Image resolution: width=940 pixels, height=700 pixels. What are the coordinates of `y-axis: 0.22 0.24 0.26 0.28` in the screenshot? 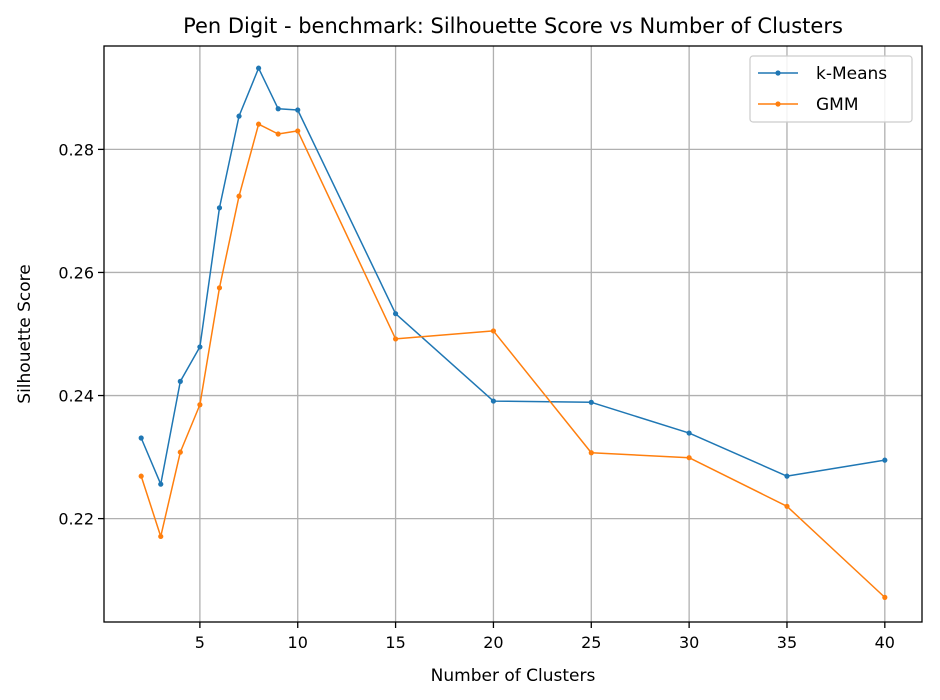 It's located at (81, 334).